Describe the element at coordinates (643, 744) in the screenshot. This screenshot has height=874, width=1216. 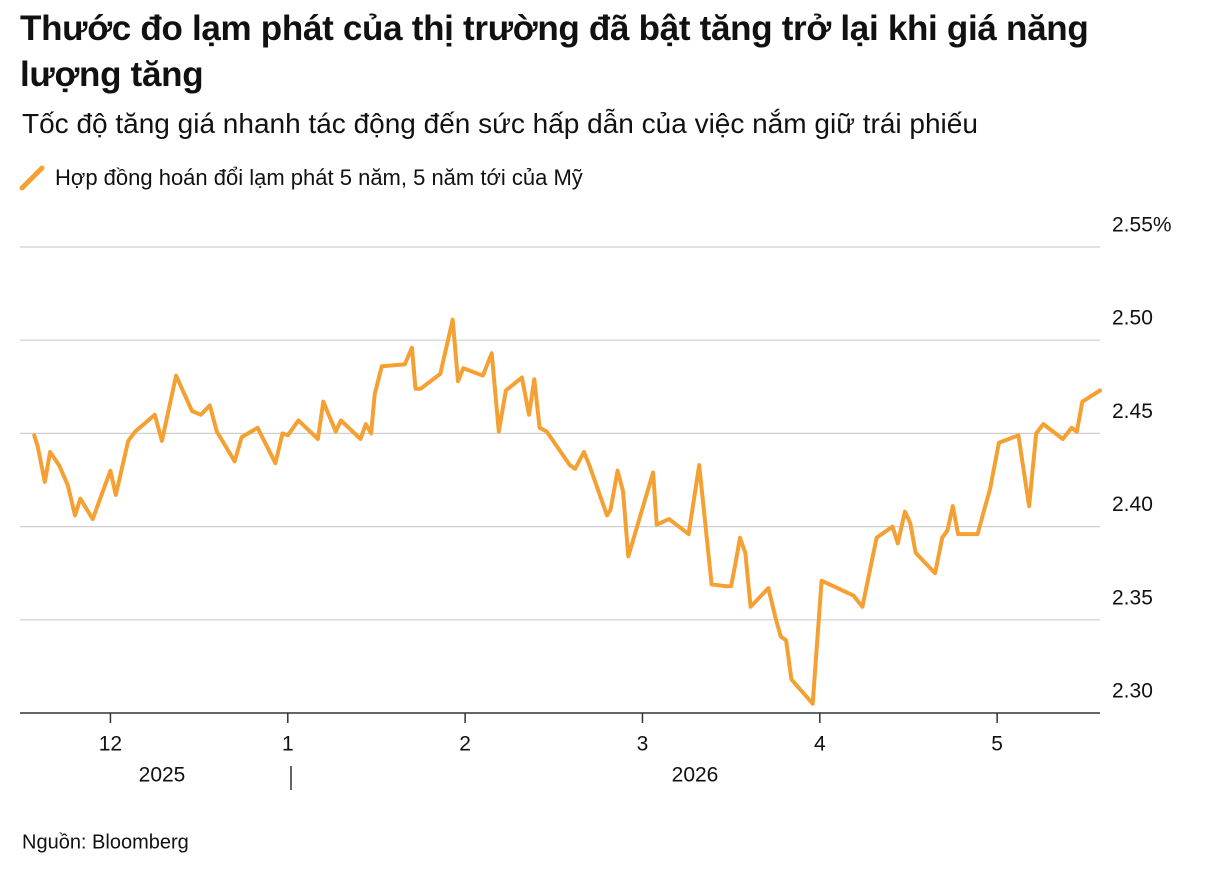
I see `x-tick-label: 3` at that location.